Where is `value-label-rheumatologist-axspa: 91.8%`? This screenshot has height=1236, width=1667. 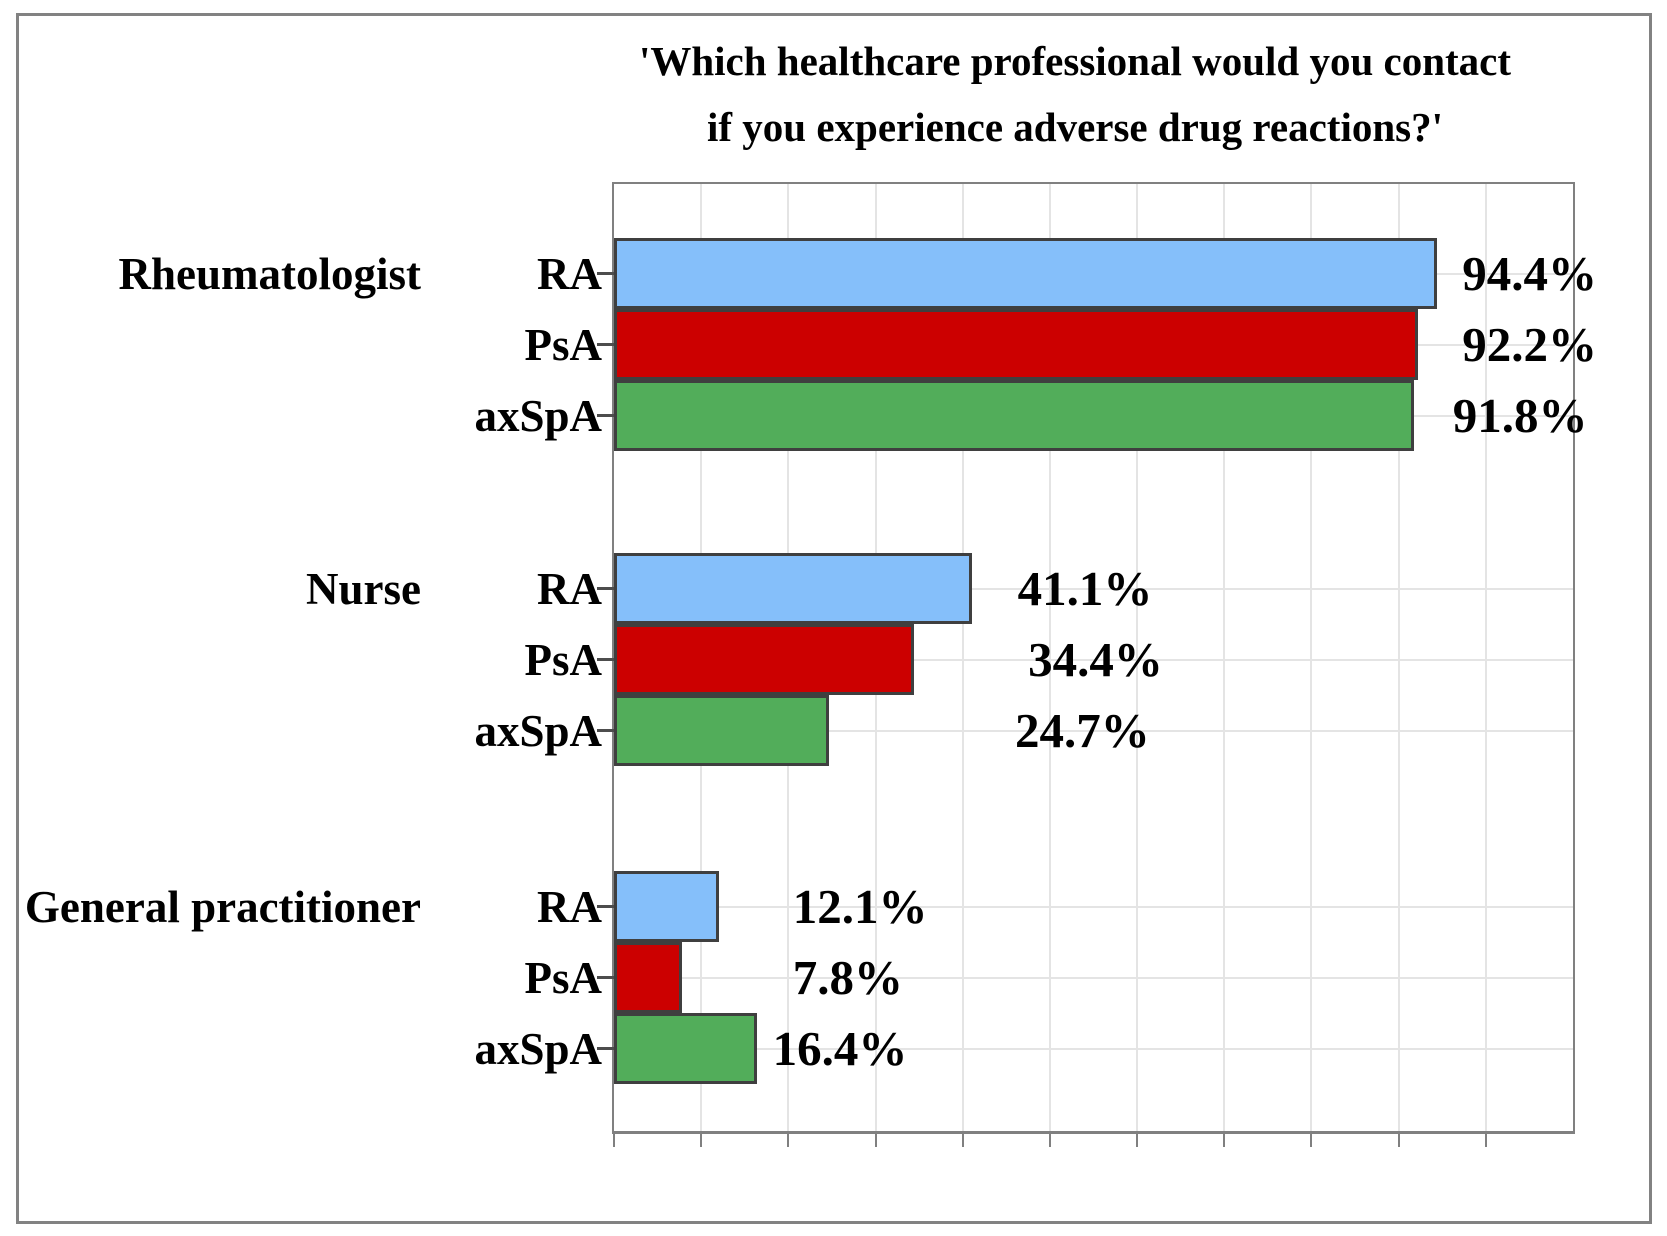
value-label-rheumatologist-axspa: 91.8% is located at coordinates (1520, 415).